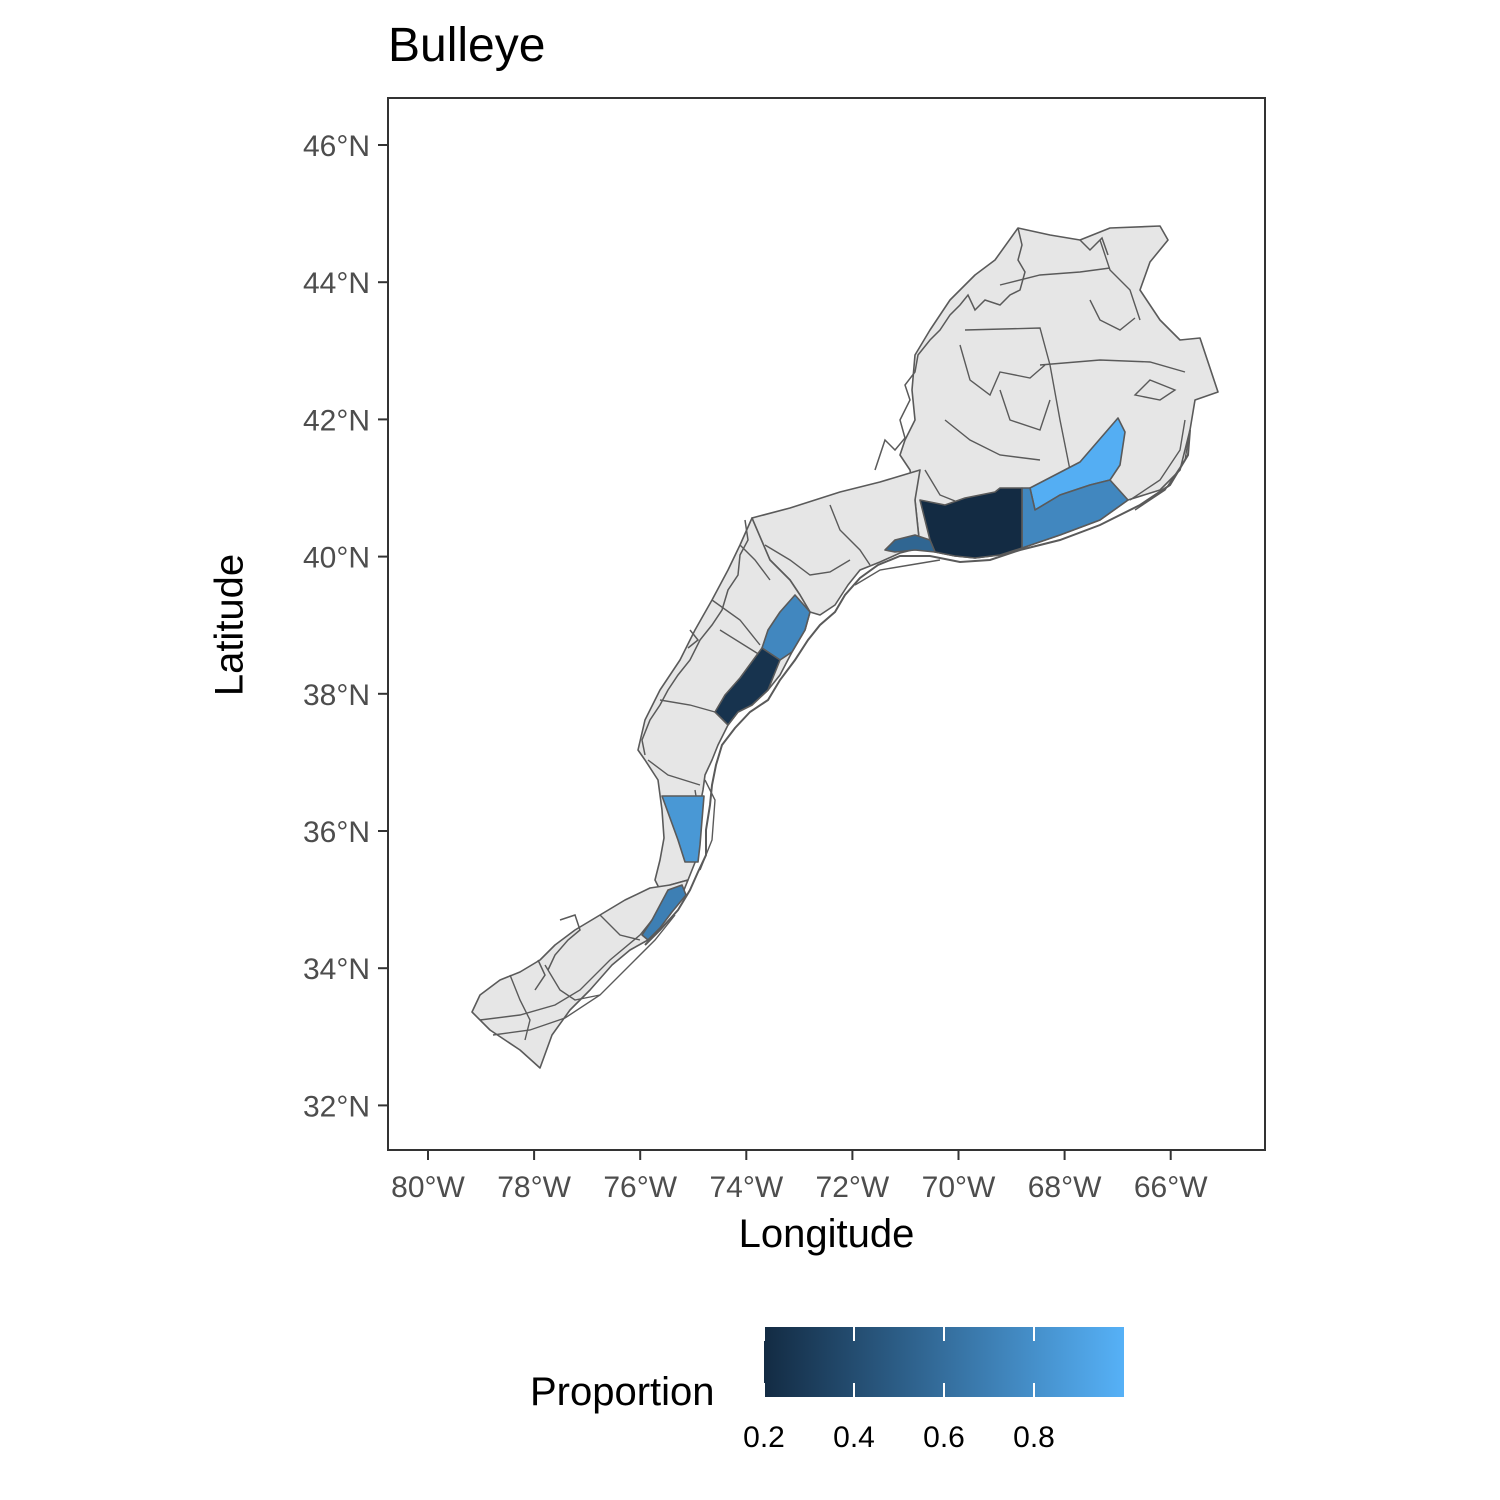 Image resolution: width=1500 pixels, height=1500 pixels. What do you see at coordinates (345, 626) in the screenshot?
I see `y-axis: 46°N 44°N 42°N 40°N 38°N 36°N 34°N 32°N` at bounding box center [345, 626].